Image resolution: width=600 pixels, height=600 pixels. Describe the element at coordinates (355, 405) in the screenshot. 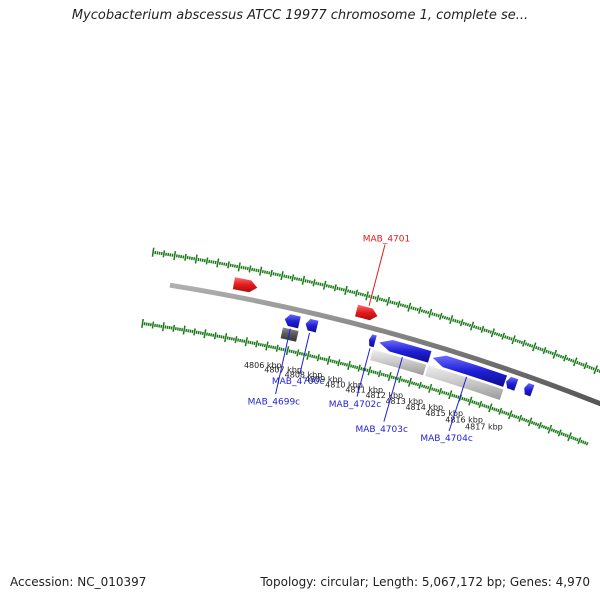

I see `gene-label: MAB_4702c` at that location.